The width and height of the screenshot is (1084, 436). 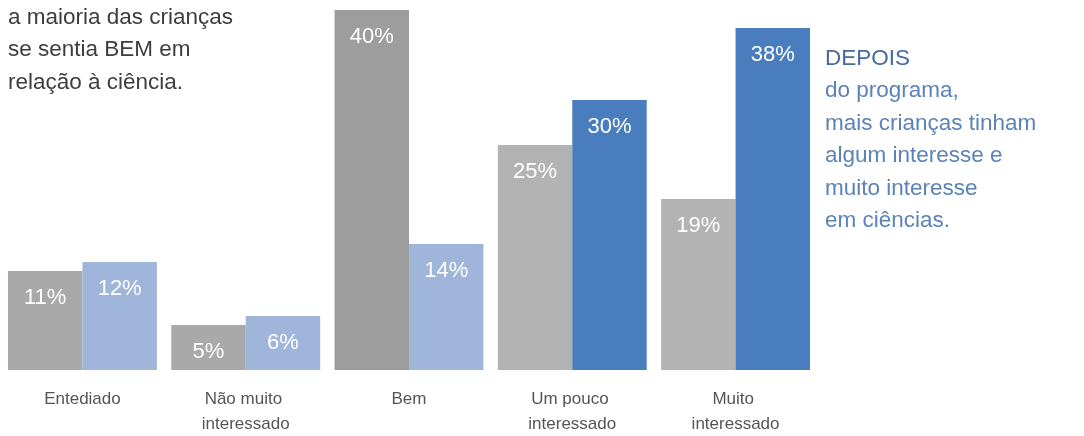 I want to click on x-tick-label: Não muito interessado, so click(x=245, y=411).